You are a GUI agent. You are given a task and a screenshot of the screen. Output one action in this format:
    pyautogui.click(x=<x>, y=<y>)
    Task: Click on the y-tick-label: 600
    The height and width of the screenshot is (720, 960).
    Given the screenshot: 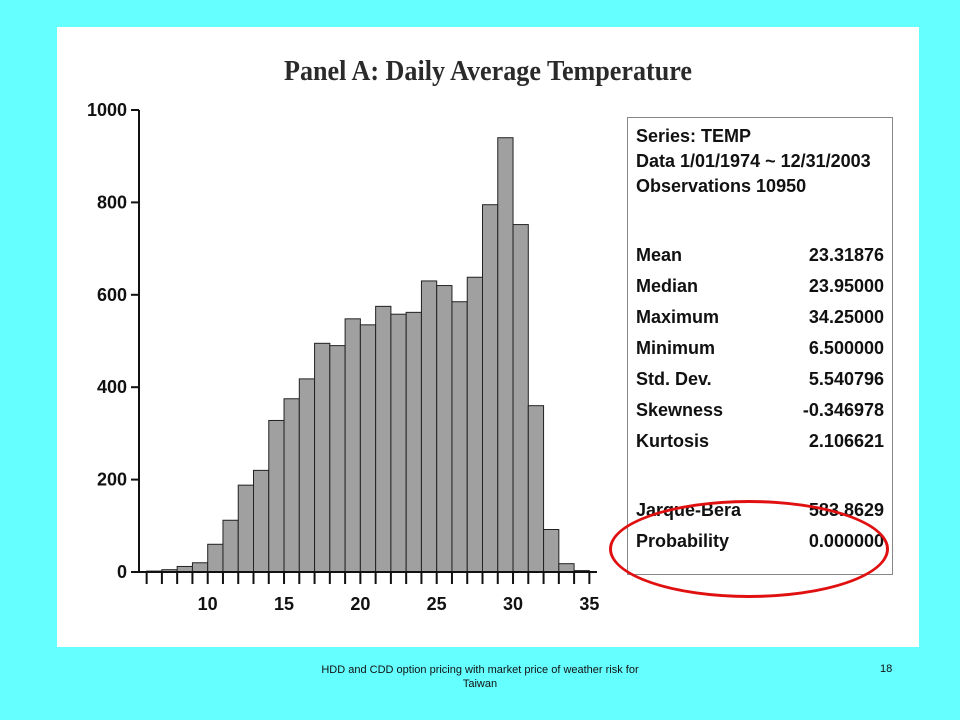 What is the action you would take?
    pyautogui.click(x=112, y=295)
    